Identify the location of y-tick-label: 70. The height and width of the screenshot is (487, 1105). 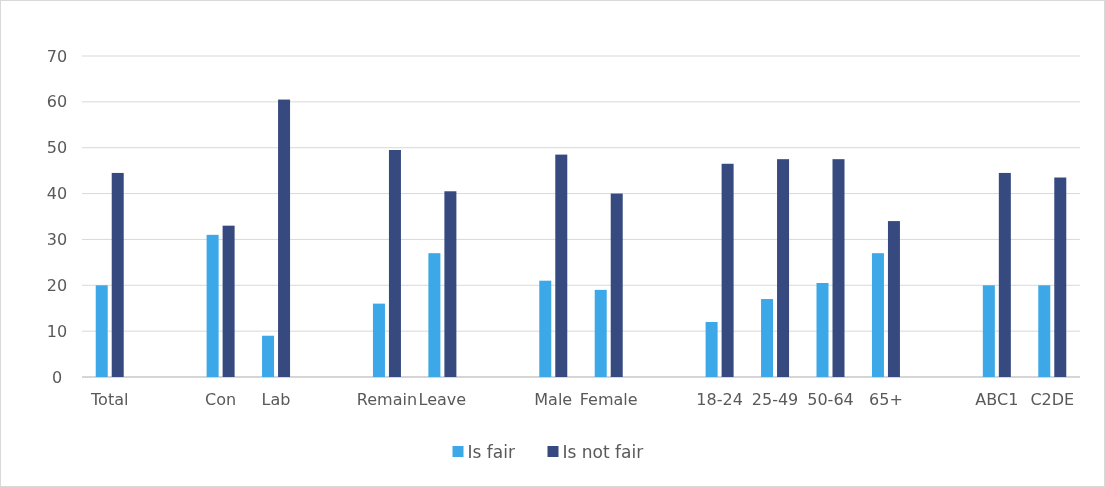
(57, 56).